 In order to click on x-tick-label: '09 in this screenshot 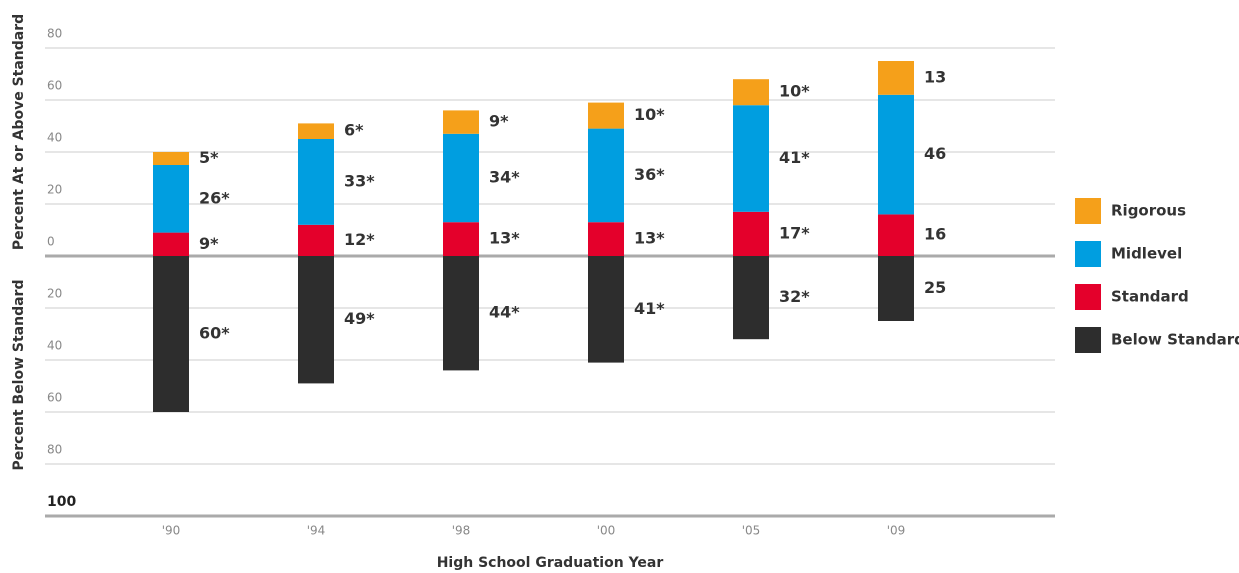, I will do `click(896, 531)`.